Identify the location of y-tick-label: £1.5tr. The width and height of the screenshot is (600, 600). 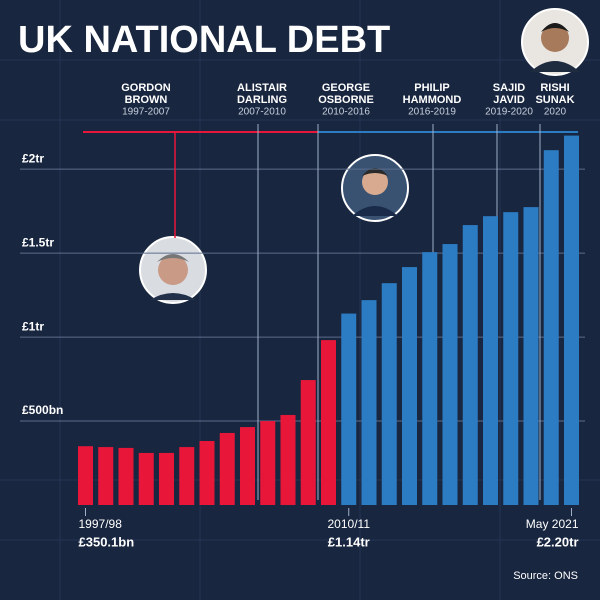
(38, 242).